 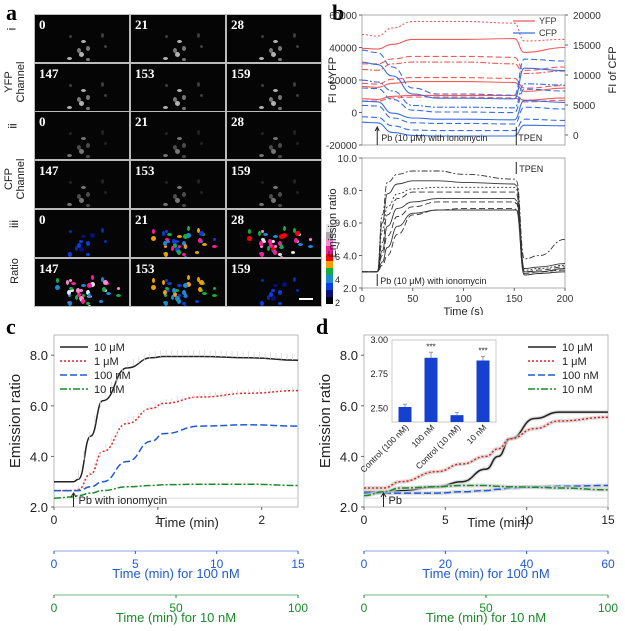 I want to click on x-axis-label: Time (min) for 10 nM, so click(x=486, y=617).